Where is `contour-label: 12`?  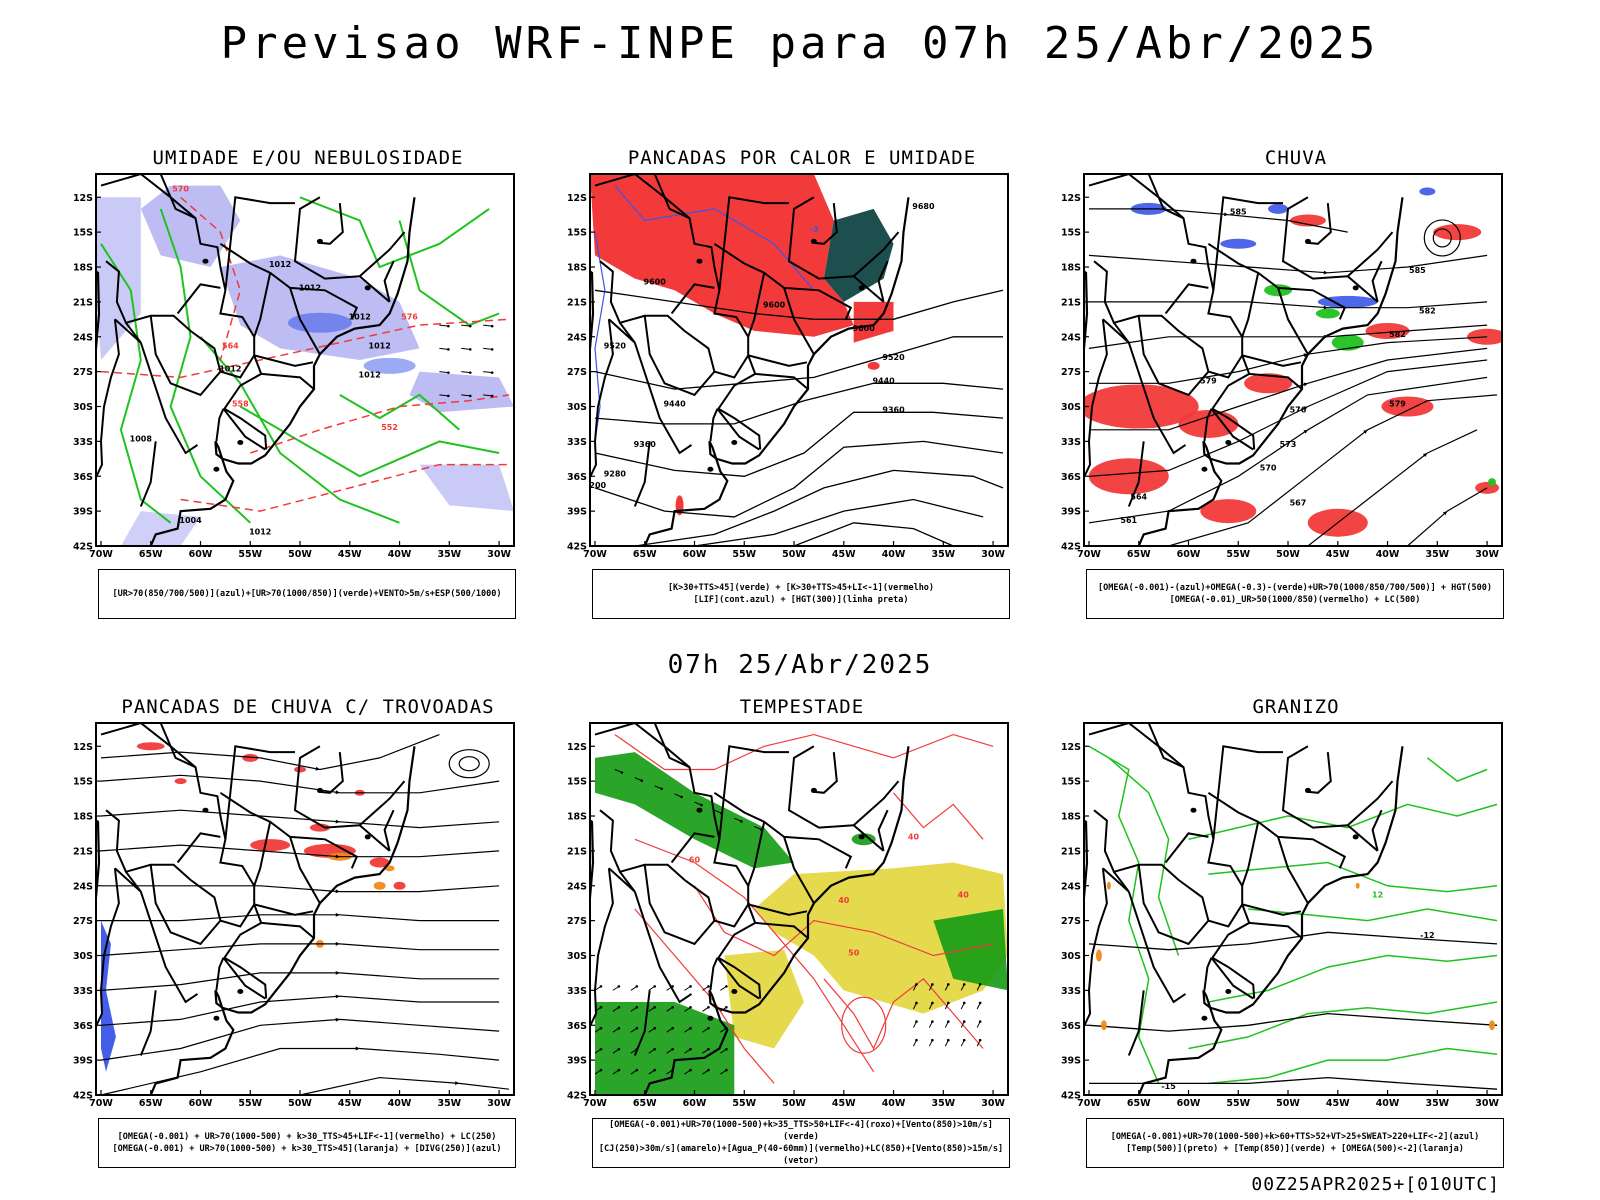
contour-label: 12 is located at coordinates (1377, 894).